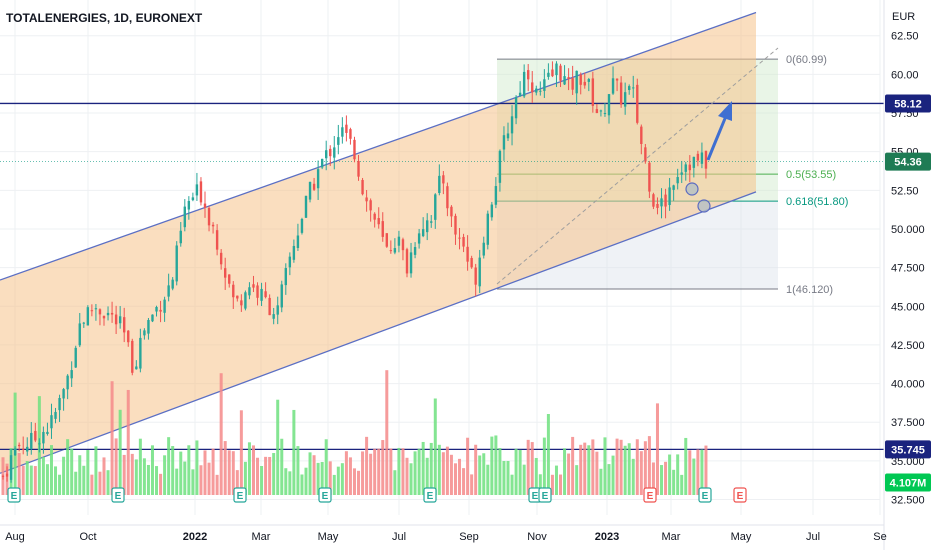 The height and width of the screenshot is (550, 932). What do you see at coordinates (443, 533) in the screenshot?
I see `time-axis: Aug Oct 2022 Mar May Jul Sep Nov 2023 Mar May Jul Se` at bounding box center [443, 533].